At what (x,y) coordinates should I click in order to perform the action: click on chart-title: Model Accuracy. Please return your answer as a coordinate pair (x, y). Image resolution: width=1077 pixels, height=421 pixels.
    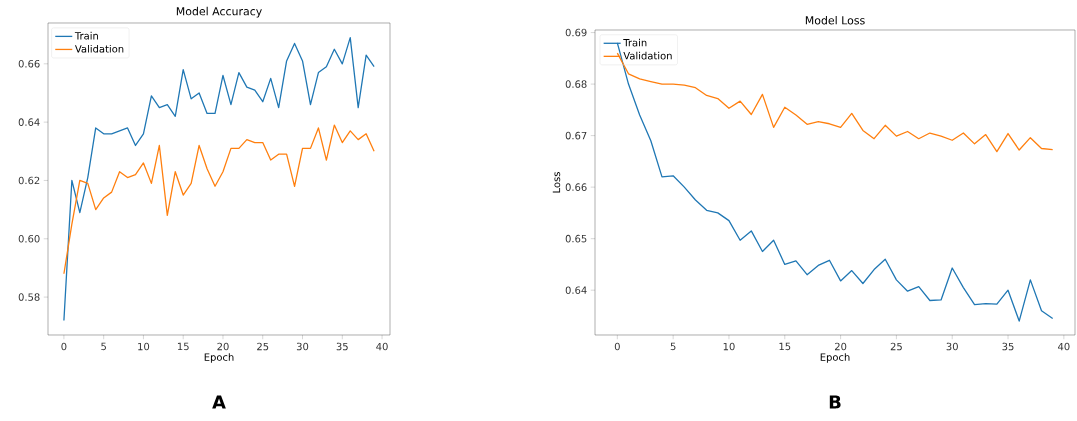
    Looking at the image, I should click on (219, 12).